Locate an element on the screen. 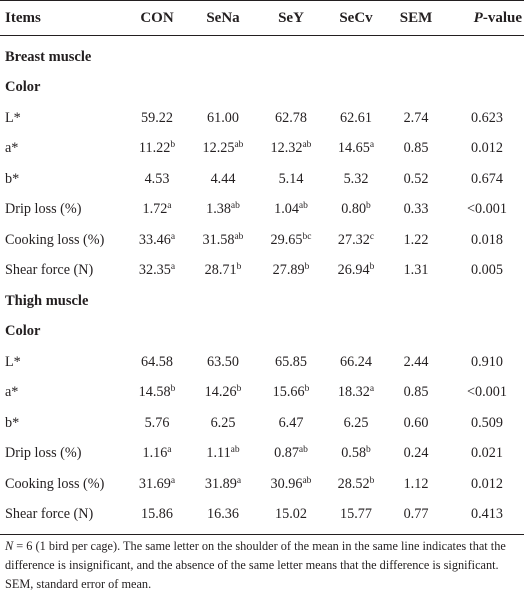 The height and width of the screenshot is (594, 524). cell-sey: 0.87ab is located at coordinates (291, 454).